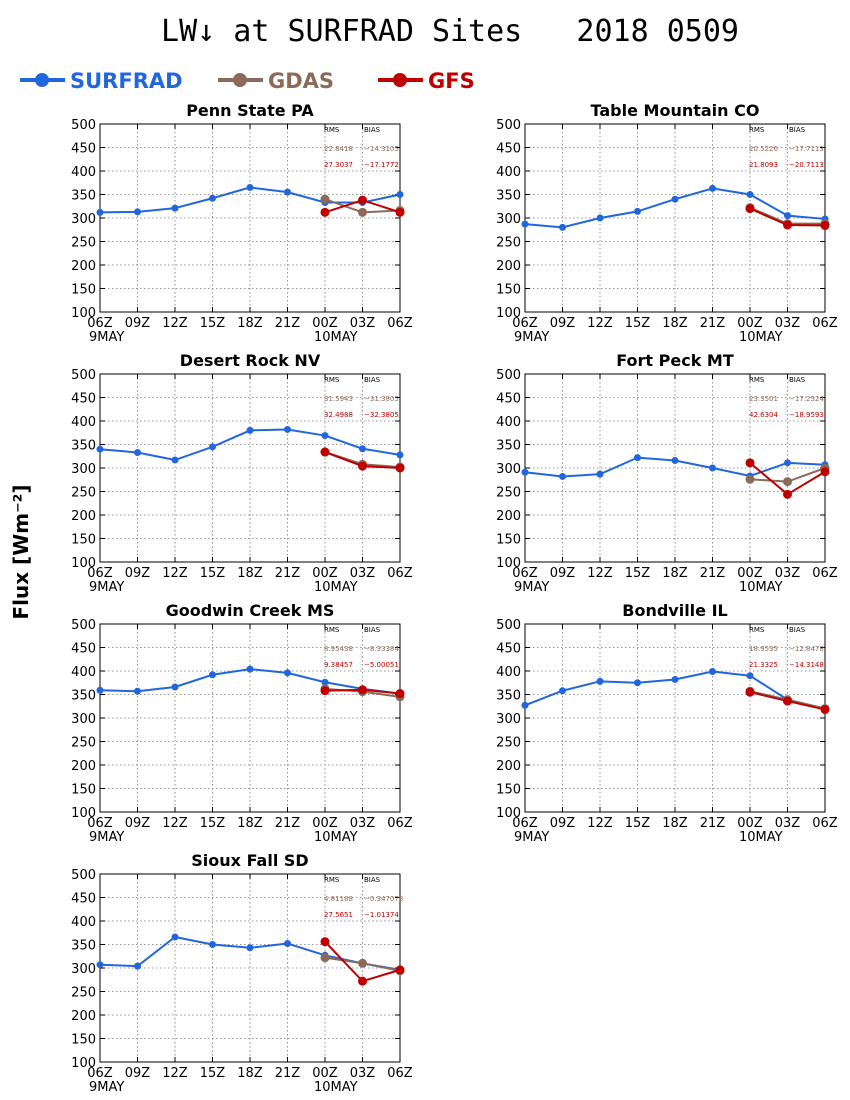 This screenshot has height=1100, width=850. I want to click on stats-gdas-rms: 4.81188, so click(338, 899).